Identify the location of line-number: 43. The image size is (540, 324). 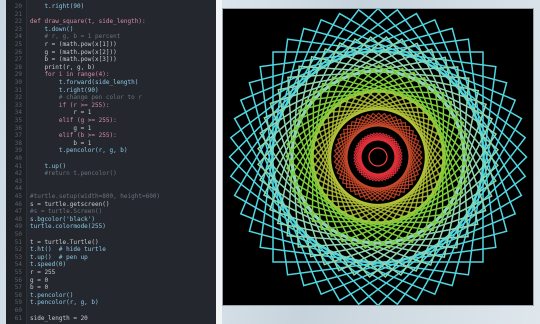
(18, 181).